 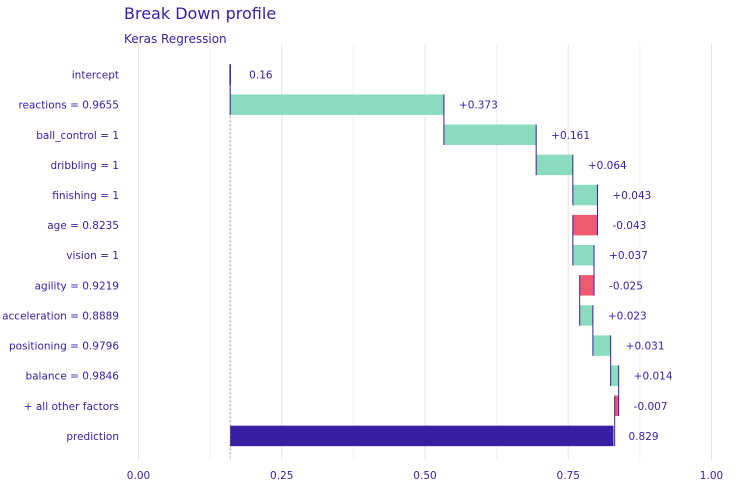 I want to click on data-label: +0.031, so click(x=645, y=347).